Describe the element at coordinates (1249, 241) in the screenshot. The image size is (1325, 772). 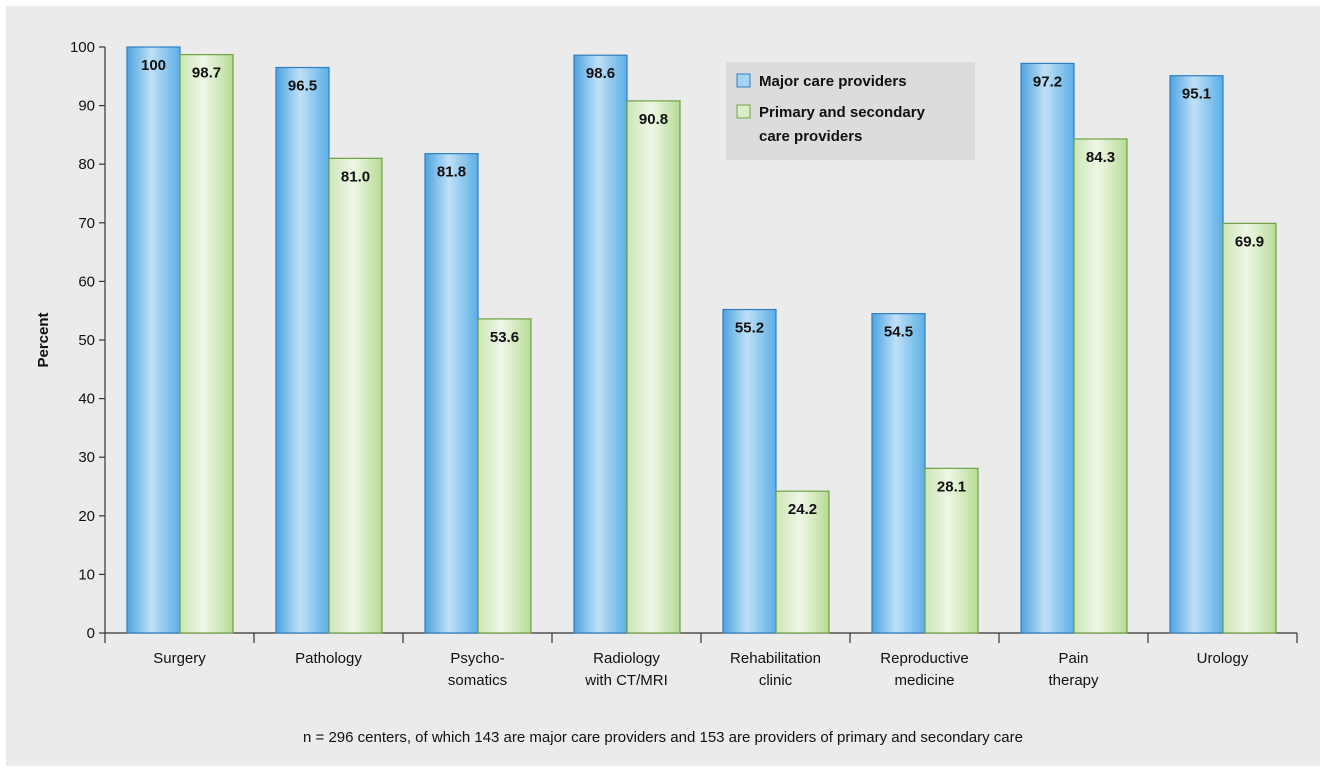
I see `bar-value-label: 69.9` at that location.